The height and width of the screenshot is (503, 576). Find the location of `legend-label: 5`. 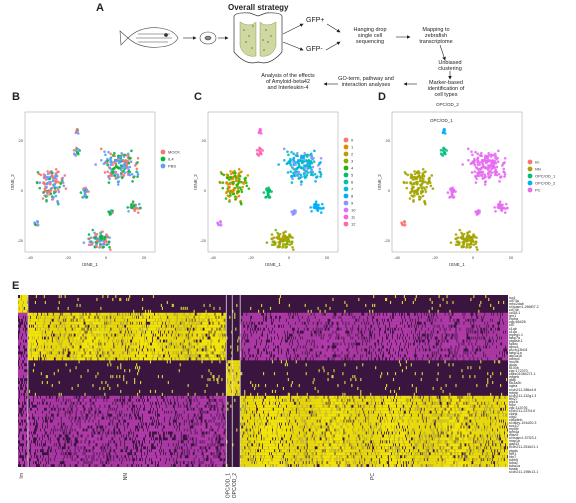

legend-label: 5 is located at coordinates (352, 175).